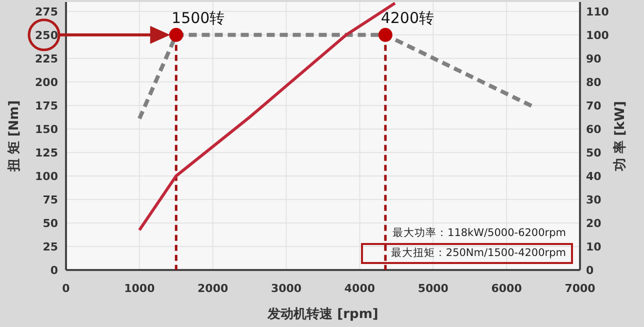  Describe the element at coordinates (506, 288) in the screenshot. I see `x-tick-label: 6000` at that location.